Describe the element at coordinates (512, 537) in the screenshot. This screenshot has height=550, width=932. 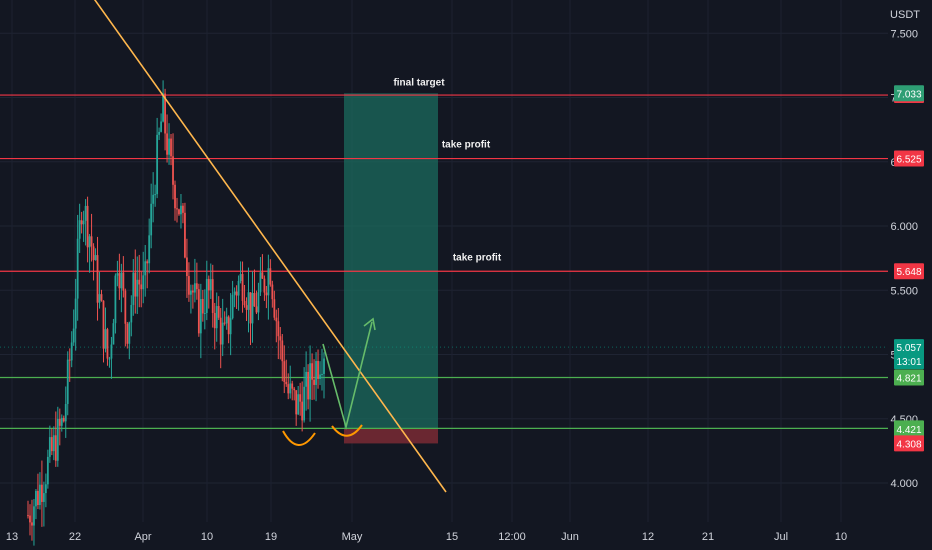
I see `x-tick-label: 12:00` at that location.